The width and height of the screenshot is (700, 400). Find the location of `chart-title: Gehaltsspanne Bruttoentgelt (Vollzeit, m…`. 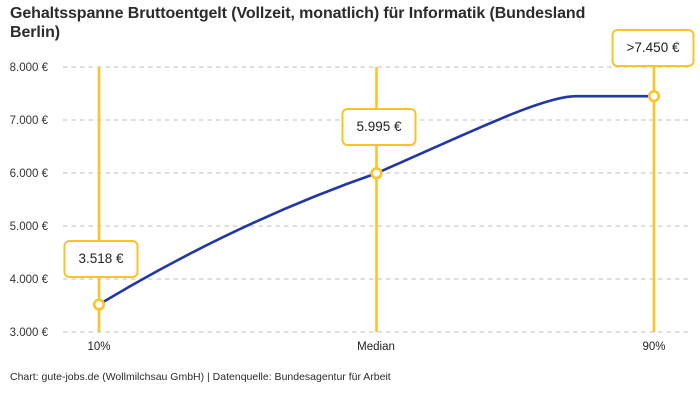

chart-title: Gehaltsspanne Bruttoentgelt (Vollzeit, m… is located at coordinates (298, 23).